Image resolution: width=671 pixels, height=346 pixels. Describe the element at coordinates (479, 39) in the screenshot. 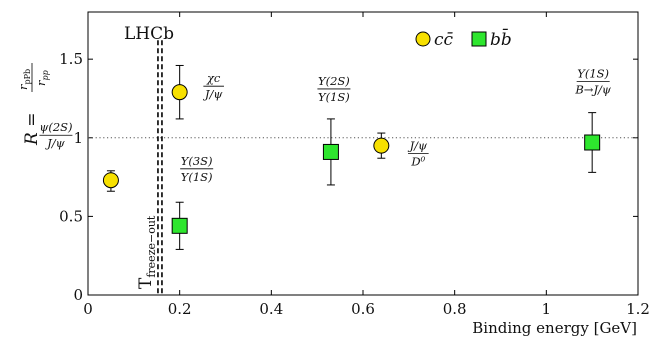

I see `legend-marker-square` at that location.